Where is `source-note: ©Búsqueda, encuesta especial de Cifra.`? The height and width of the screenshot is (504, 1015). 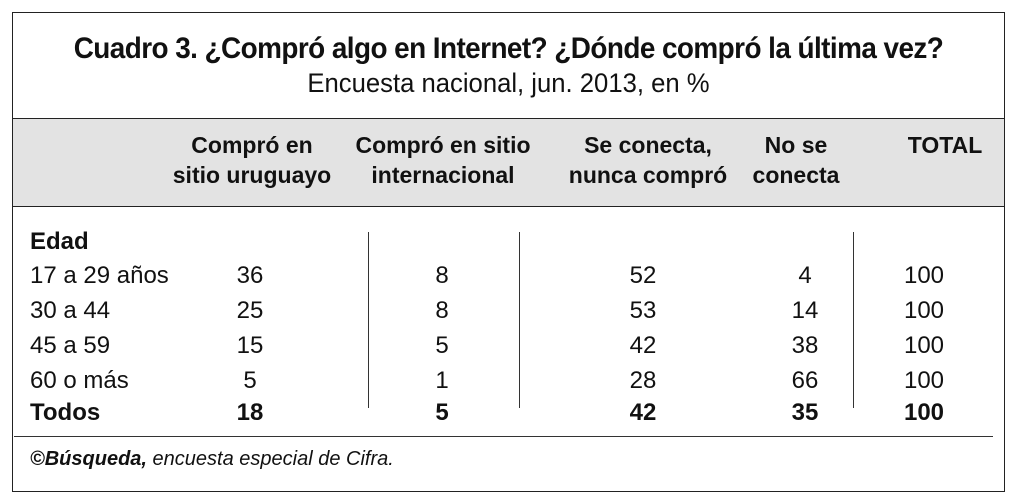 source-note: ©Búsqueda, encuesta especial de Cifra. is located at coordinates (212, 459).